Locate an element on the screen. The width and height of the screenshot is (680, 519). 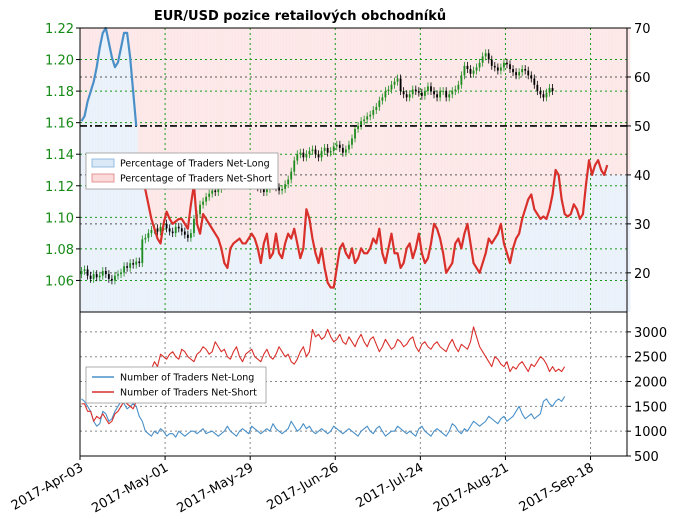
count-tick-label: 500 is located at coordinates (646, 457).